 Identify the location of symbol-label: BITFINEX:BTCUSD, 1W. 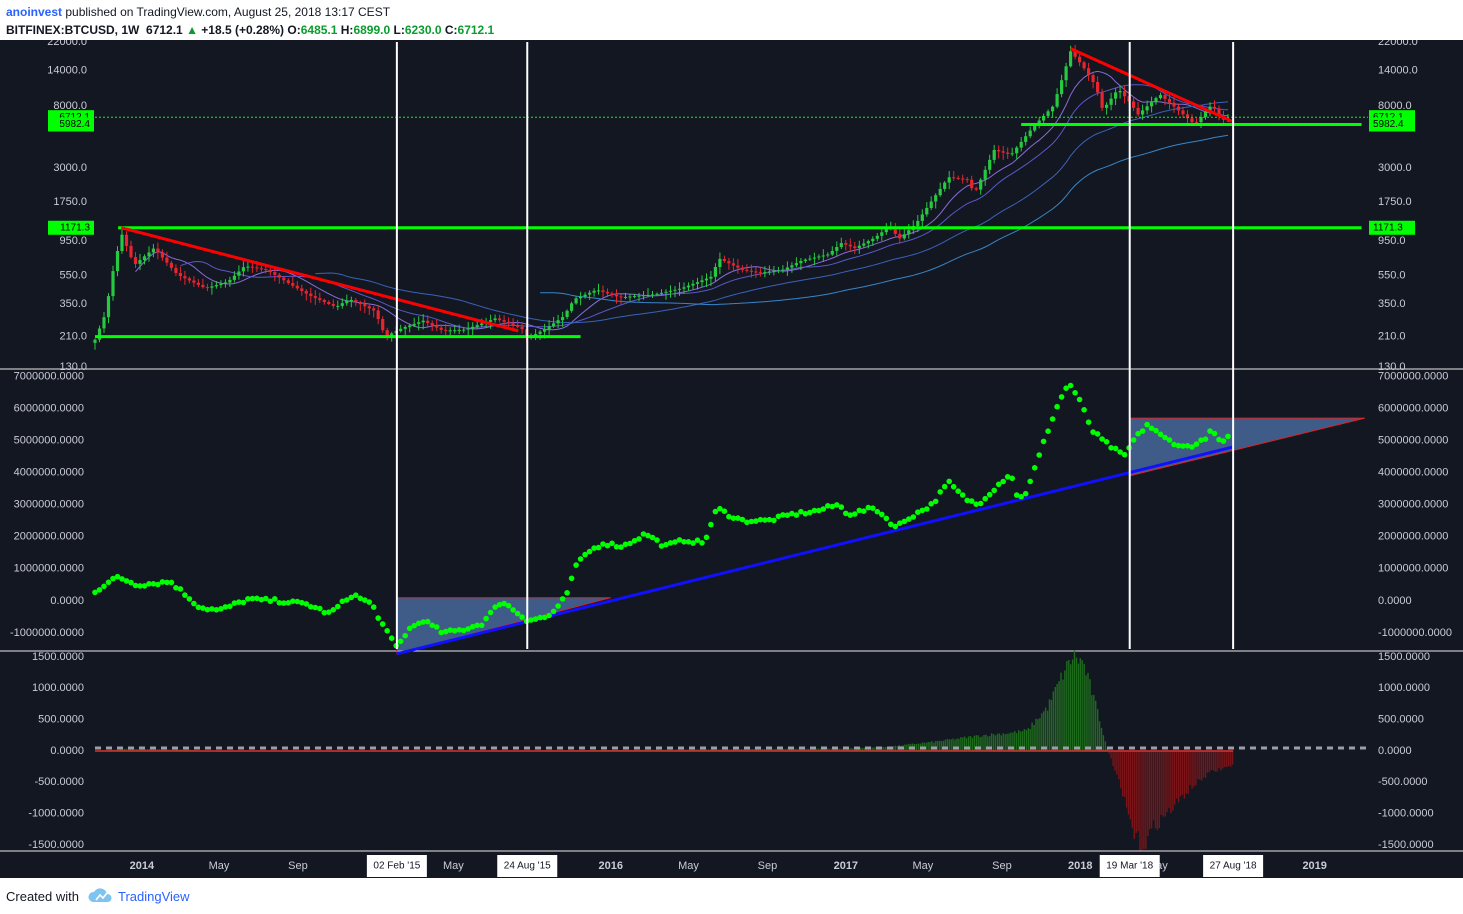
(73, 30).